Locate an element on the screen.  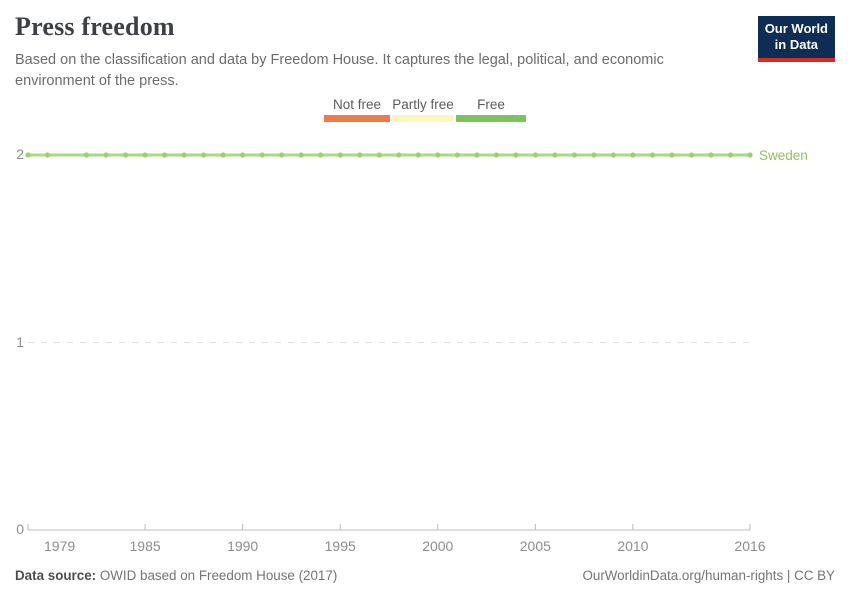
category-legend: Not free Partly free Free is located at coordinates (425, 109).